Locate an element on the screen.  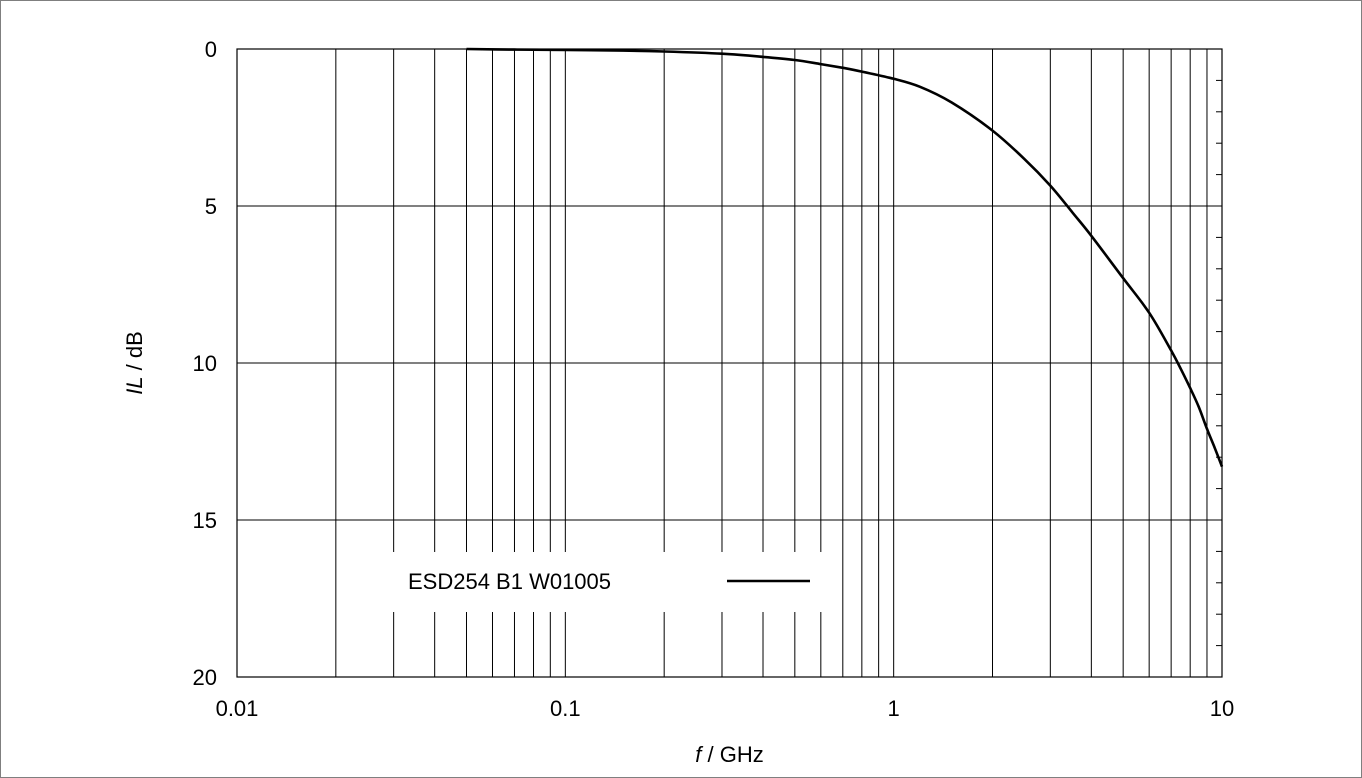
y-tick-label: 10 is located at coordinates (205, 363).